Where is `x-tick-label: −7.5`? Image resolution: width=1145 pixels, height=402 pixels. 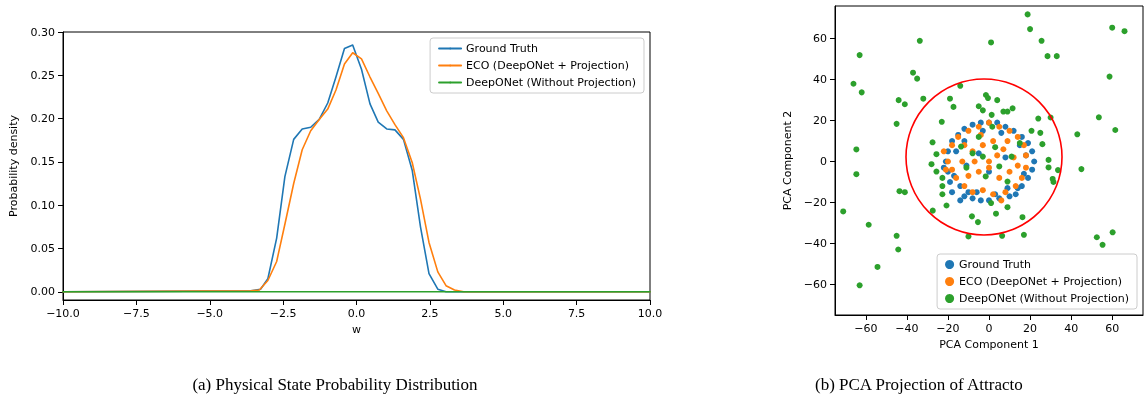 x-tick-label: −7.5 is located at coordinates (136, 313).